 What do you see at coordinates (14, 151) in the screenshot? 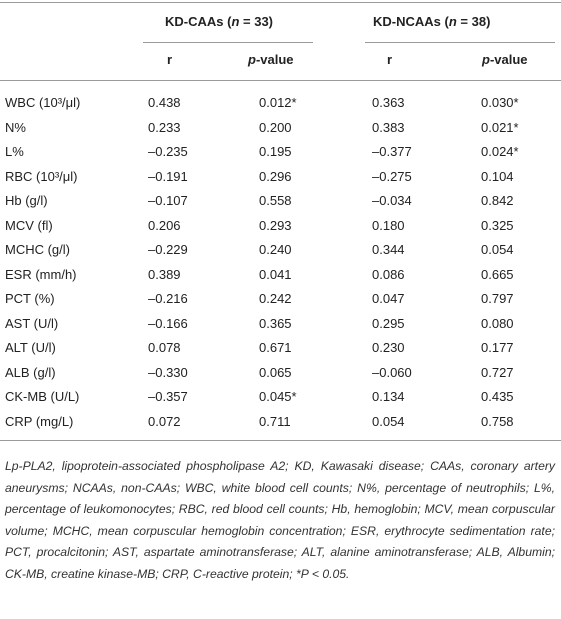
I see `row-label: L%` at bounding box center [14, 151].